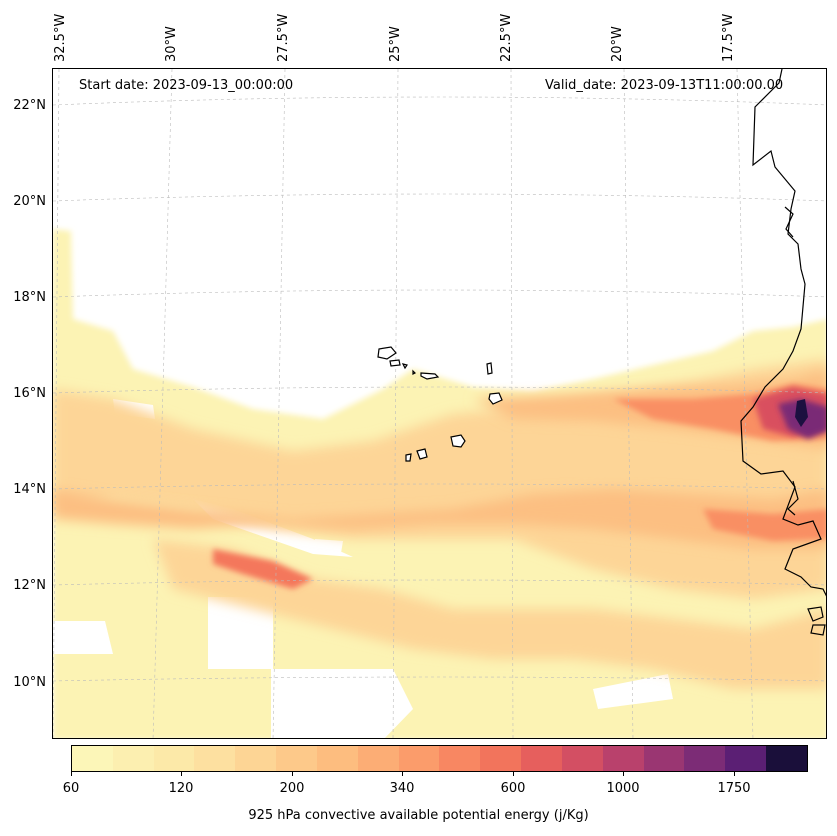 The image size is (837, 836). What do you see at coordinates (734, 788) in the screenshot?
I see `colorbar-tick-label: 1750` at bounding box center [734, 788].